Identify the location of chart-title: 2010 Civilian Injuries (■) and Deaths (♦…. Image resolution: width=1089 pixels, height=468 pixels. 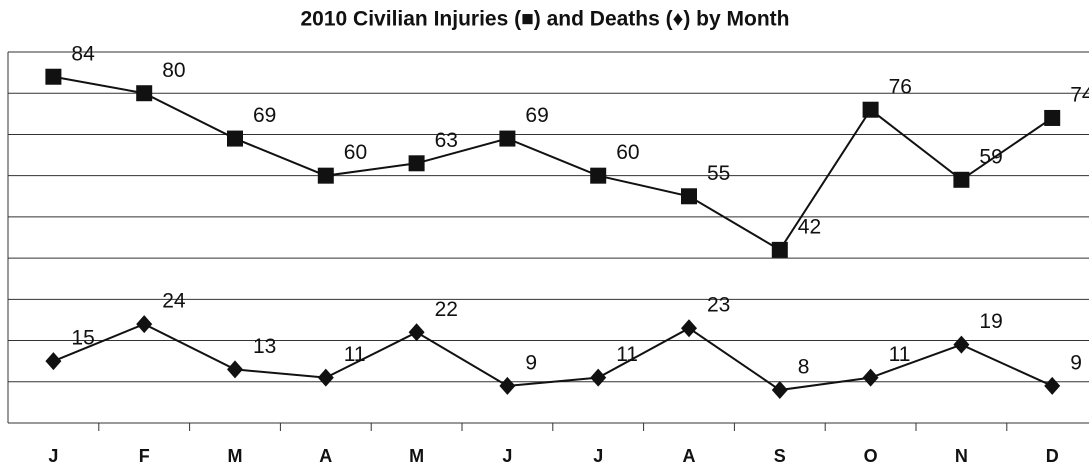
(545, 19).